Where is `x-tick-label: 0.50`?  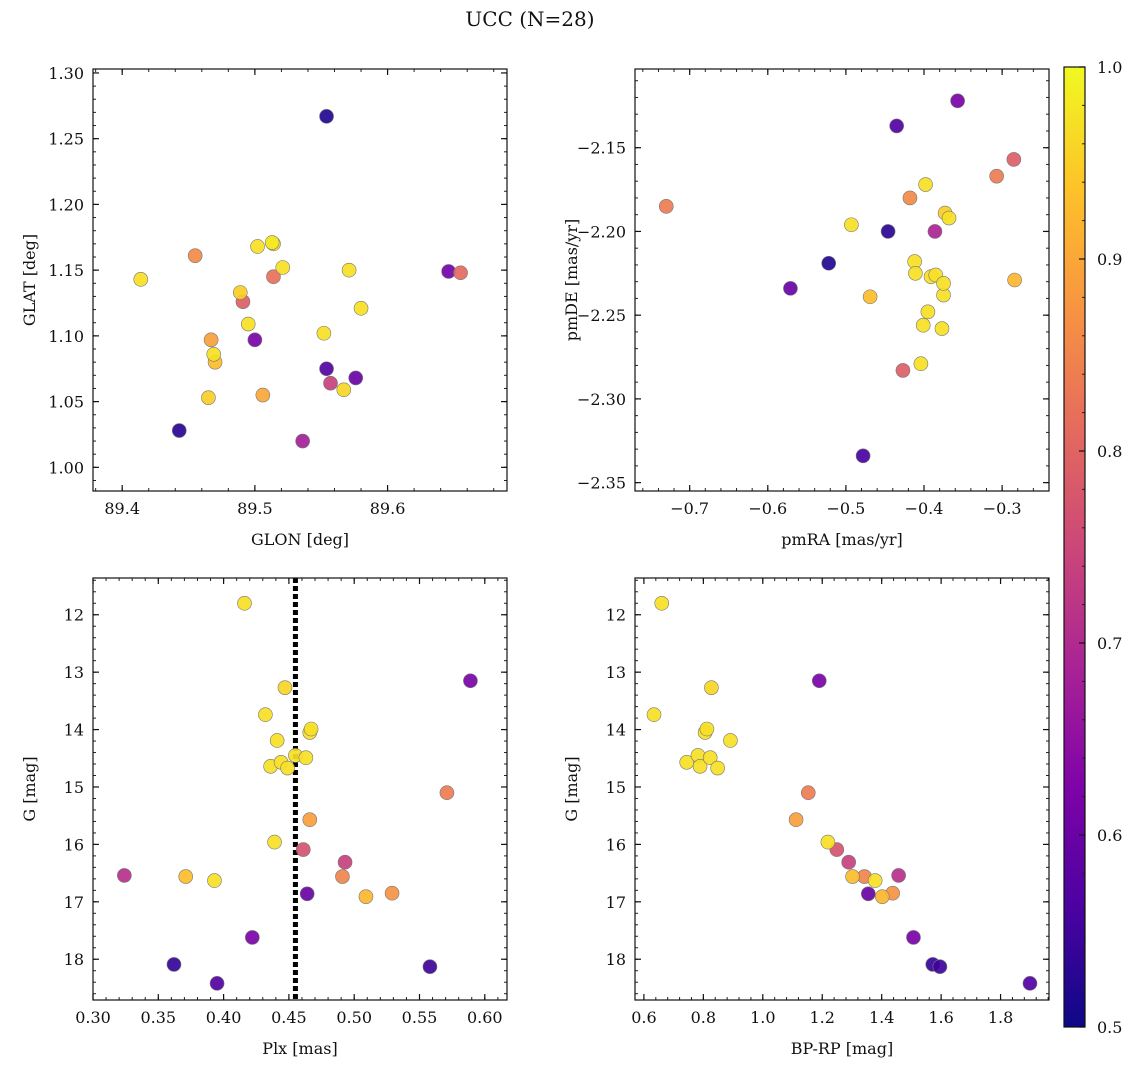
x-tick-label: 0.50 is located at coordinates (354, 1017).